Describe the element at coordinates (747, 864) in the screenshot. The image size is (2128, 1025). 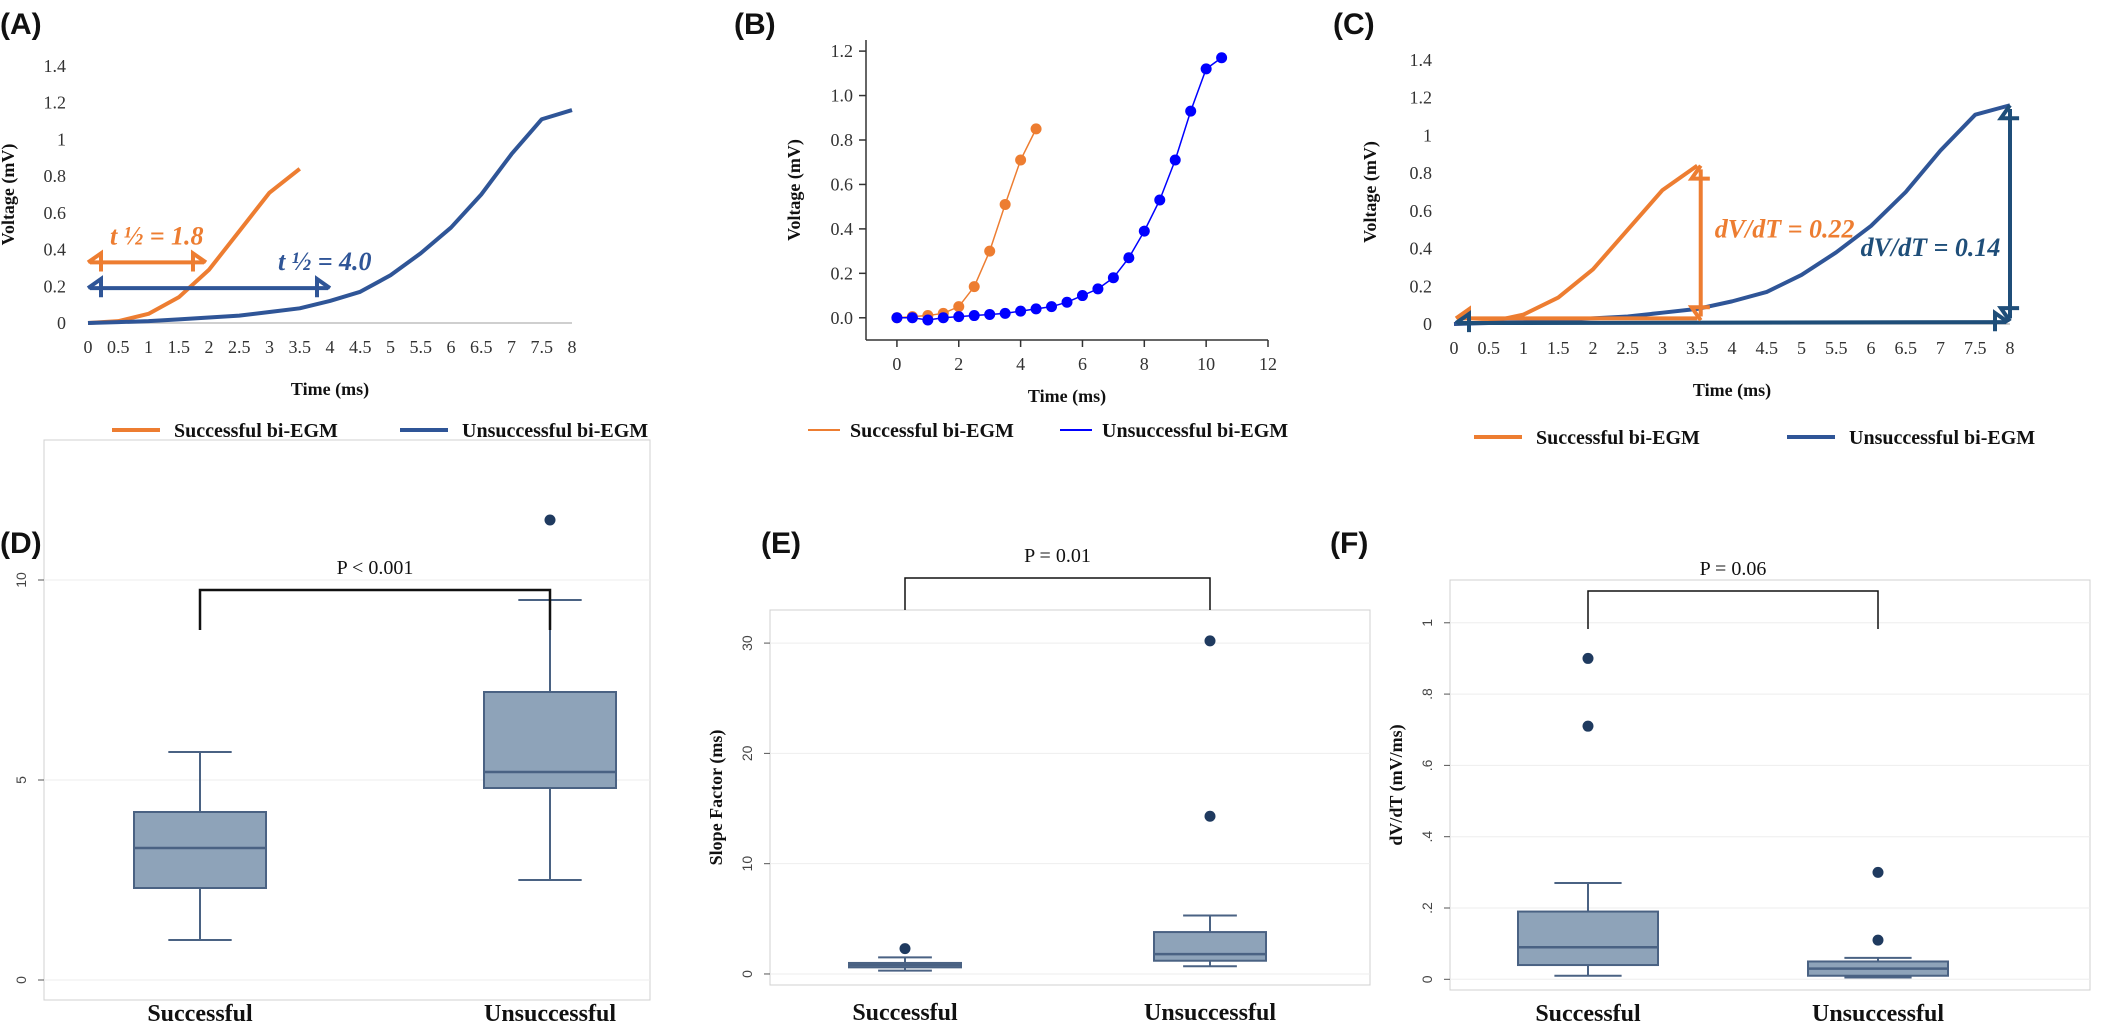
I see `y-tick-label: 10` at that location.